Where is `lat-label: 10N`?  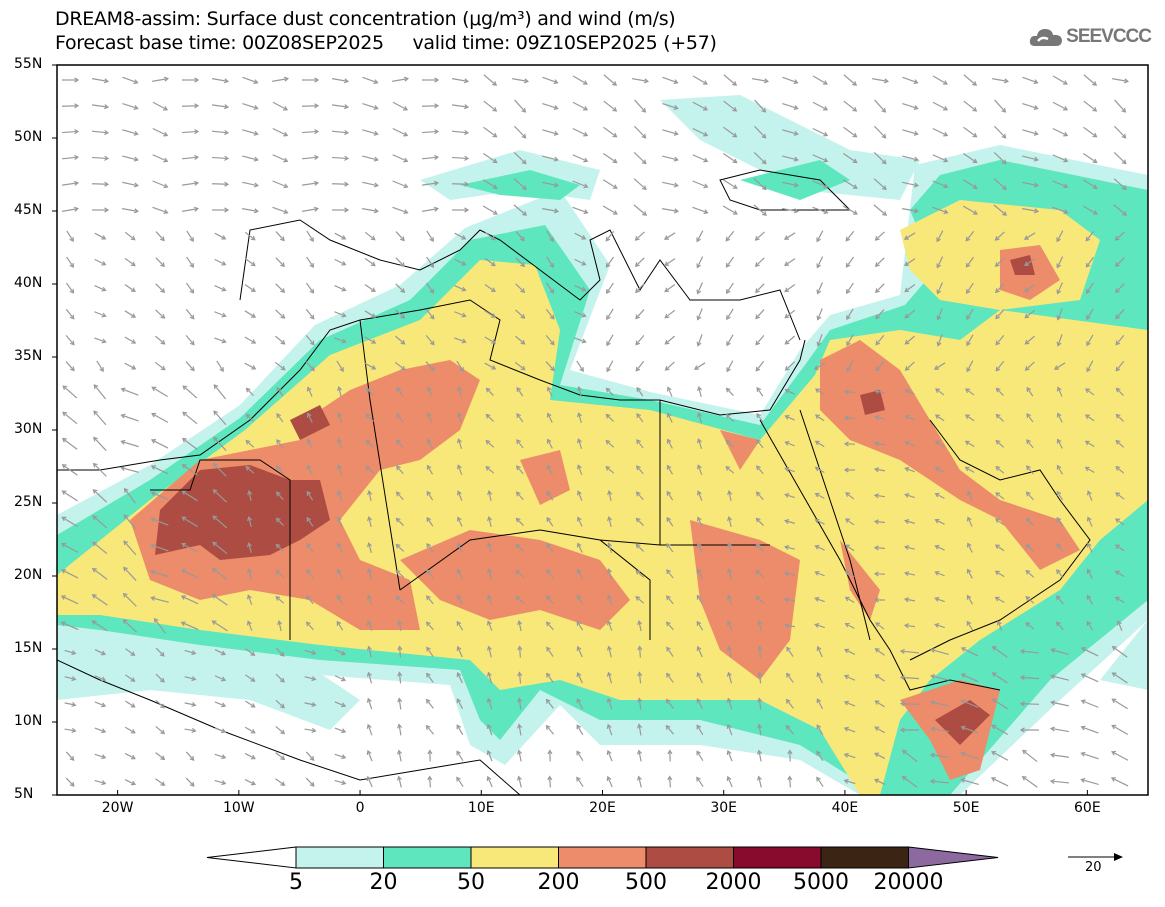
lat-label: 10N is located at coordinates (28, 721).